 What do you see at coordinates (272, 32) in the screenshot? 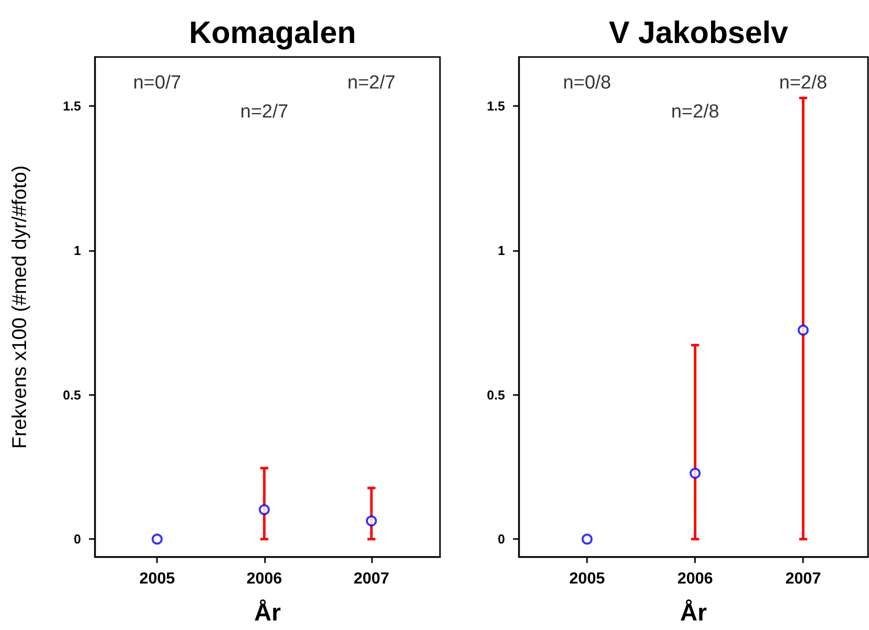
I see `chart-title: Komagalen` at bounding box center [272, 32].